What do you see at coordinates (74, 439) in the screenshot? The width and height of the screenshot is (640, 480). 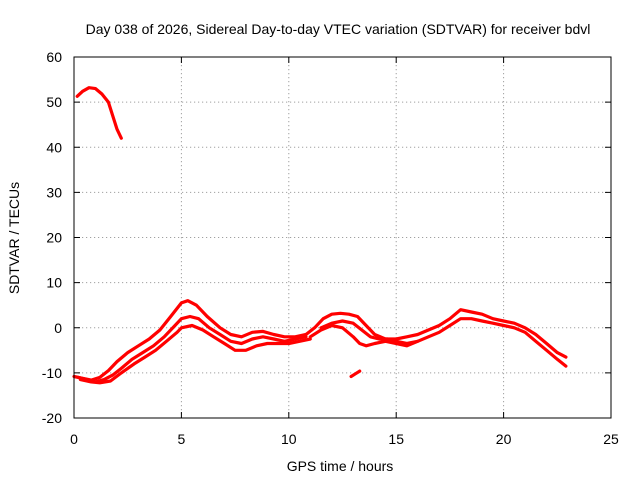 I see `x-tick-label: 0` at bounding box center [74, 439].